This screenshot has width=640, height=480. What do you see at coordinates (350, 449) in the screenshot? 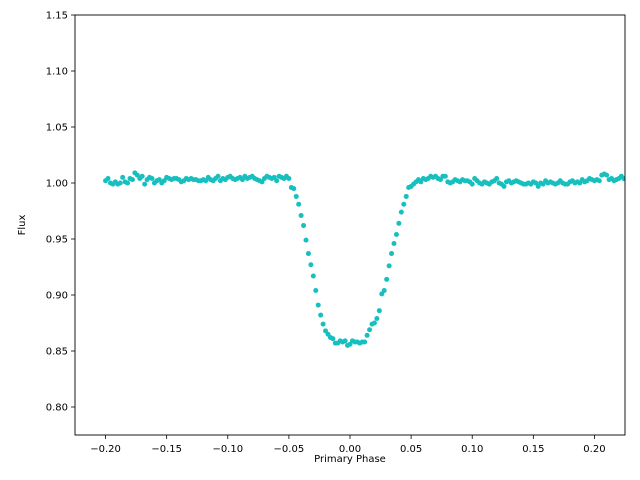
I see `x-tick-label: 0.00` at bounding box center [350, 449].